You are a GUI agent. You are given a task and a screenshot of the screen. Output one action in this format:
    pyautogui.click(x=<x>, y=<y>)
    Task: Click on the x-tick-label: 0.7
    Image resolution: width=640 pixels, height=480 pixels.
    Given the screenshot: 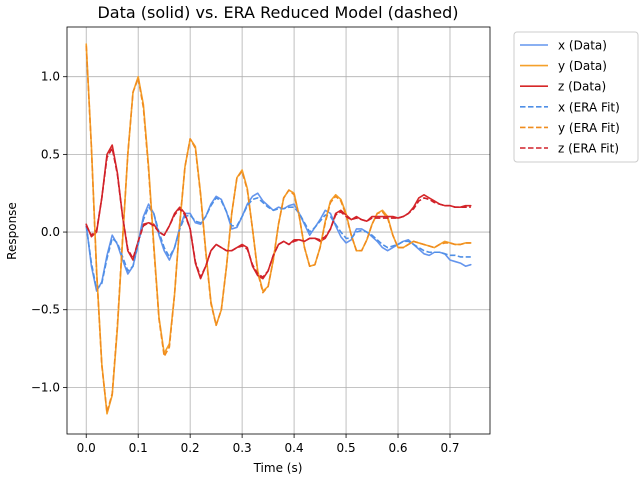 What is the action you would take?
    pyautogui.click(x=449, y=448)
    